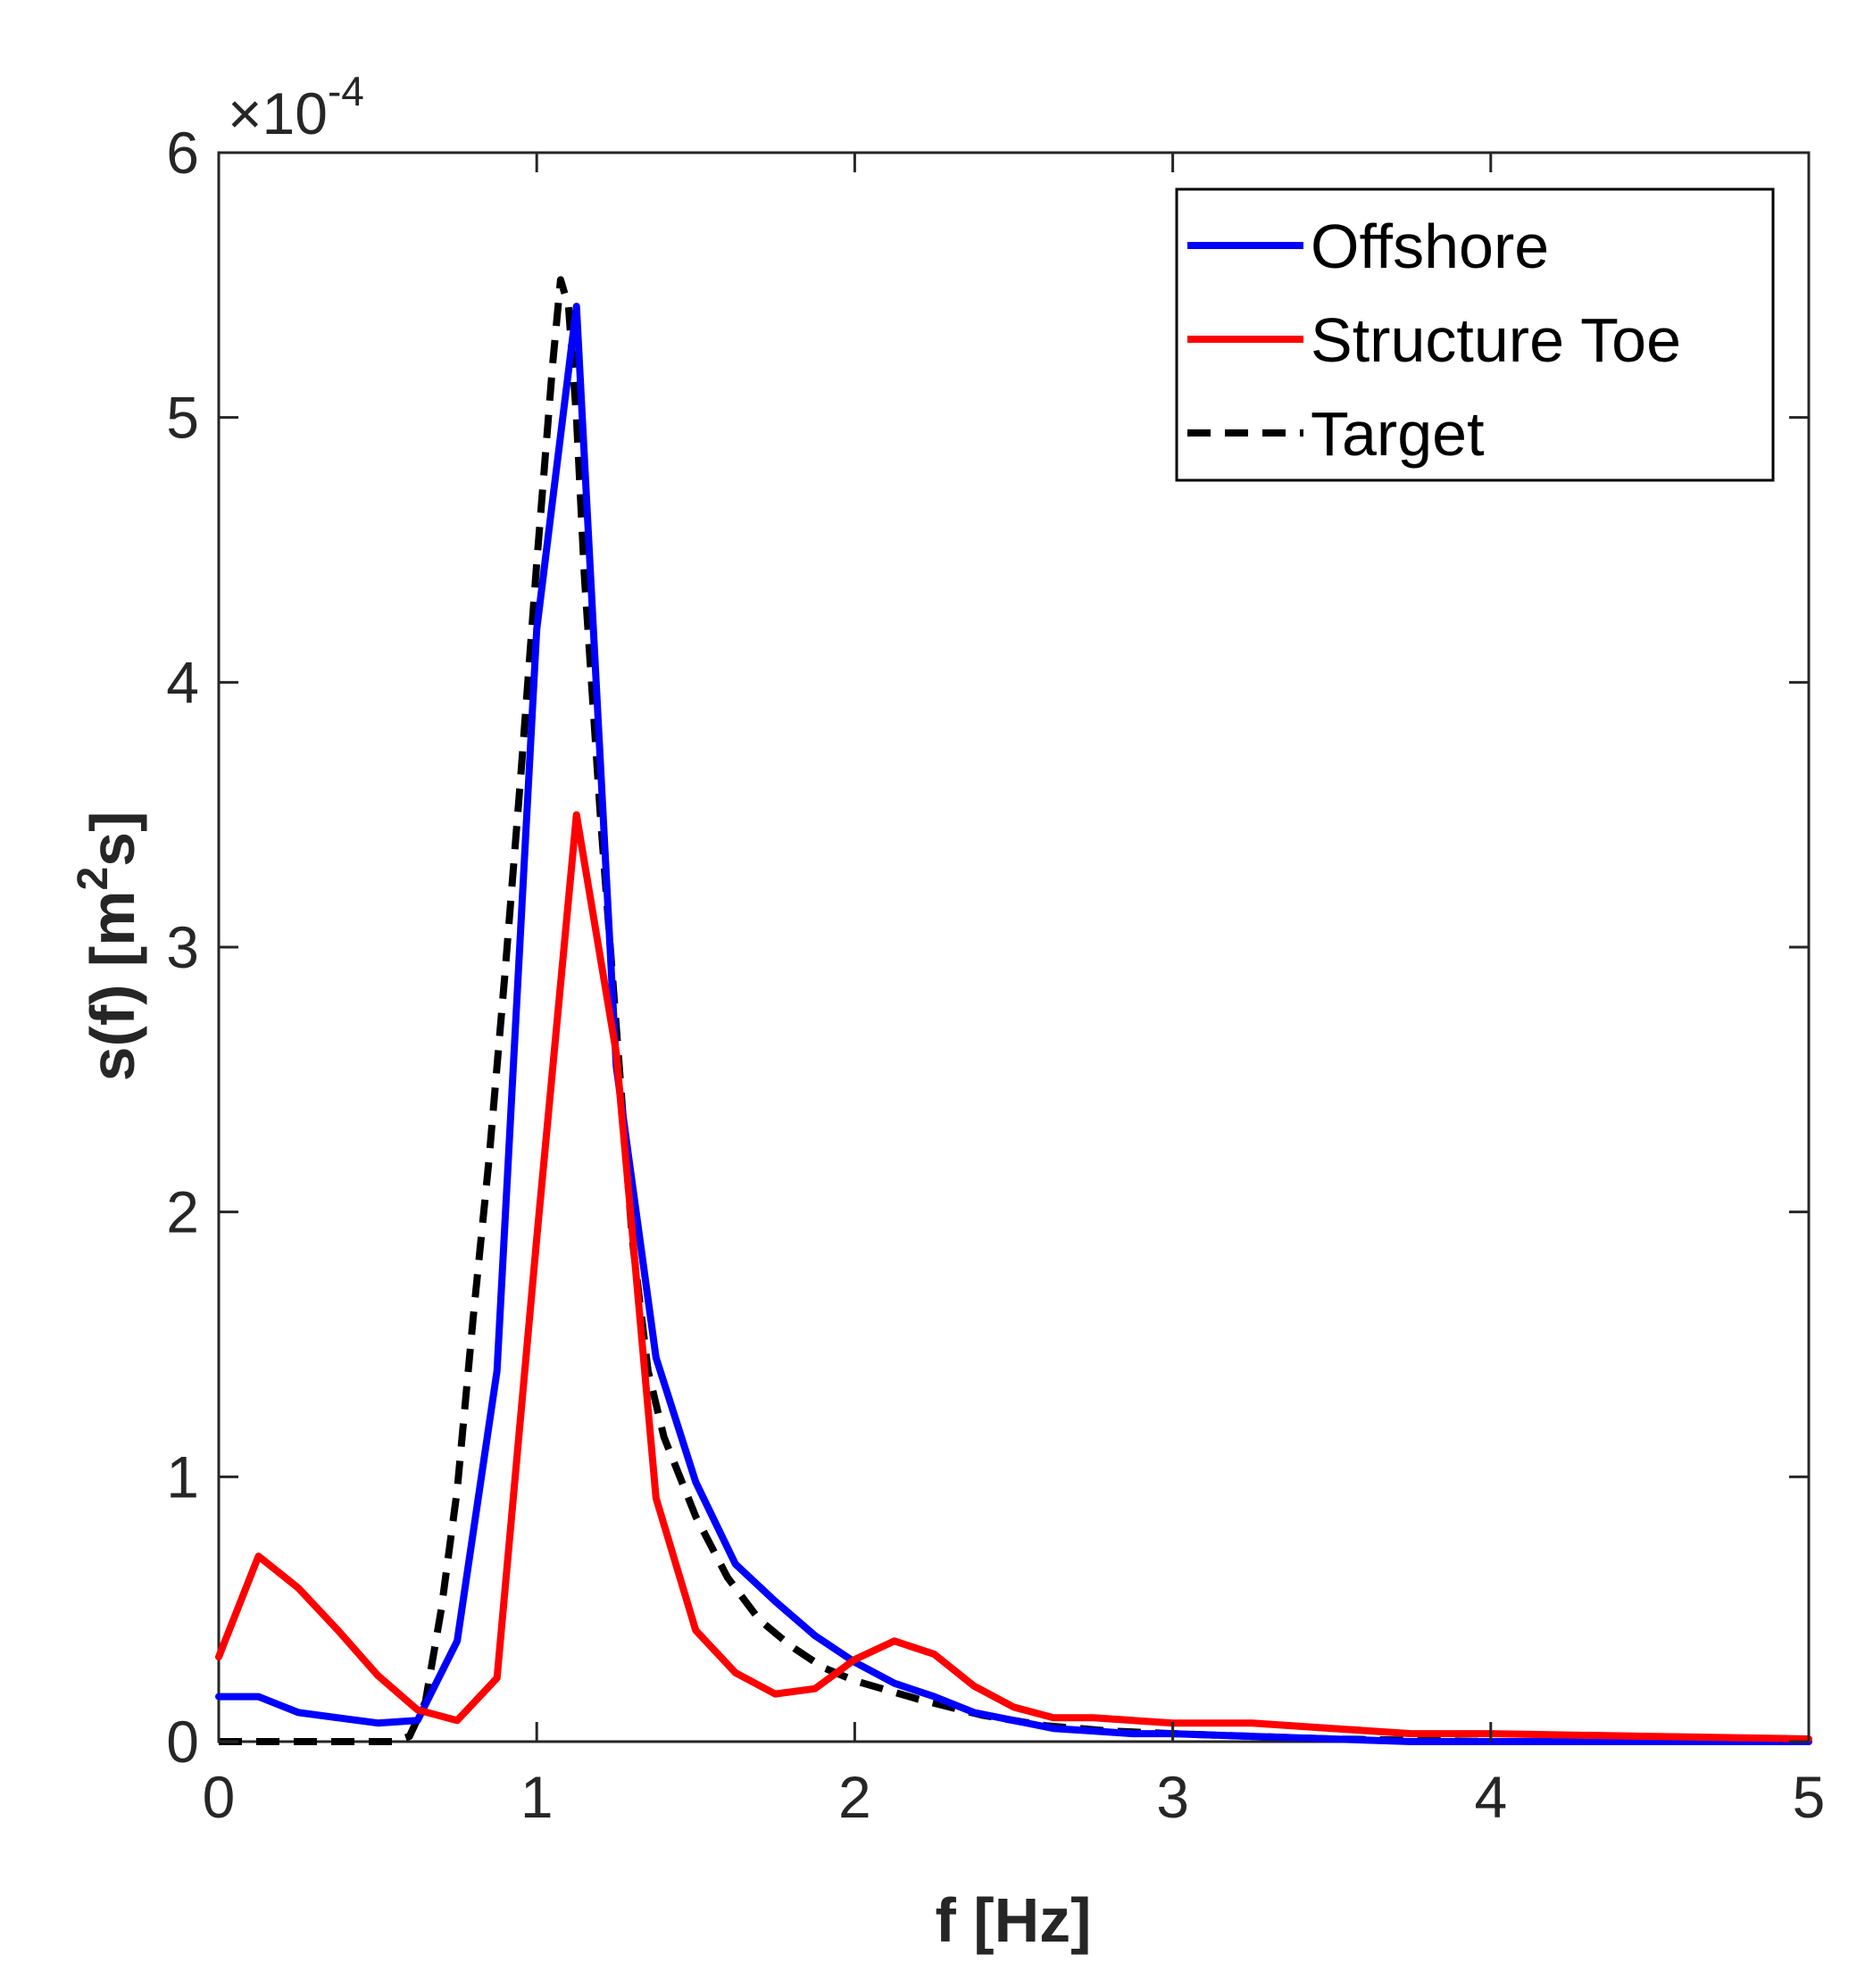 This screenshot has width=1865, height=1988. I want to click on y-scale-factor: ×10⁻⁴, so click(296, 107).